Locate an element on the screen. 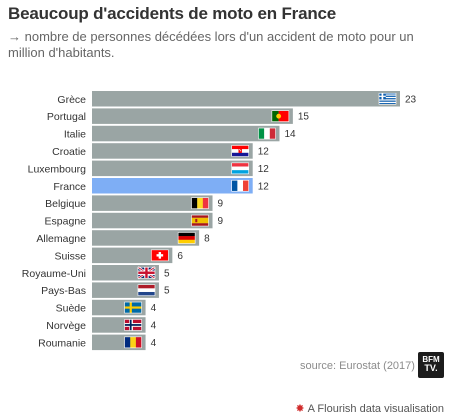 Image resolution: width=450 pixels, height=419 pixels. bar-grèce is located at coordinates (246, 99).